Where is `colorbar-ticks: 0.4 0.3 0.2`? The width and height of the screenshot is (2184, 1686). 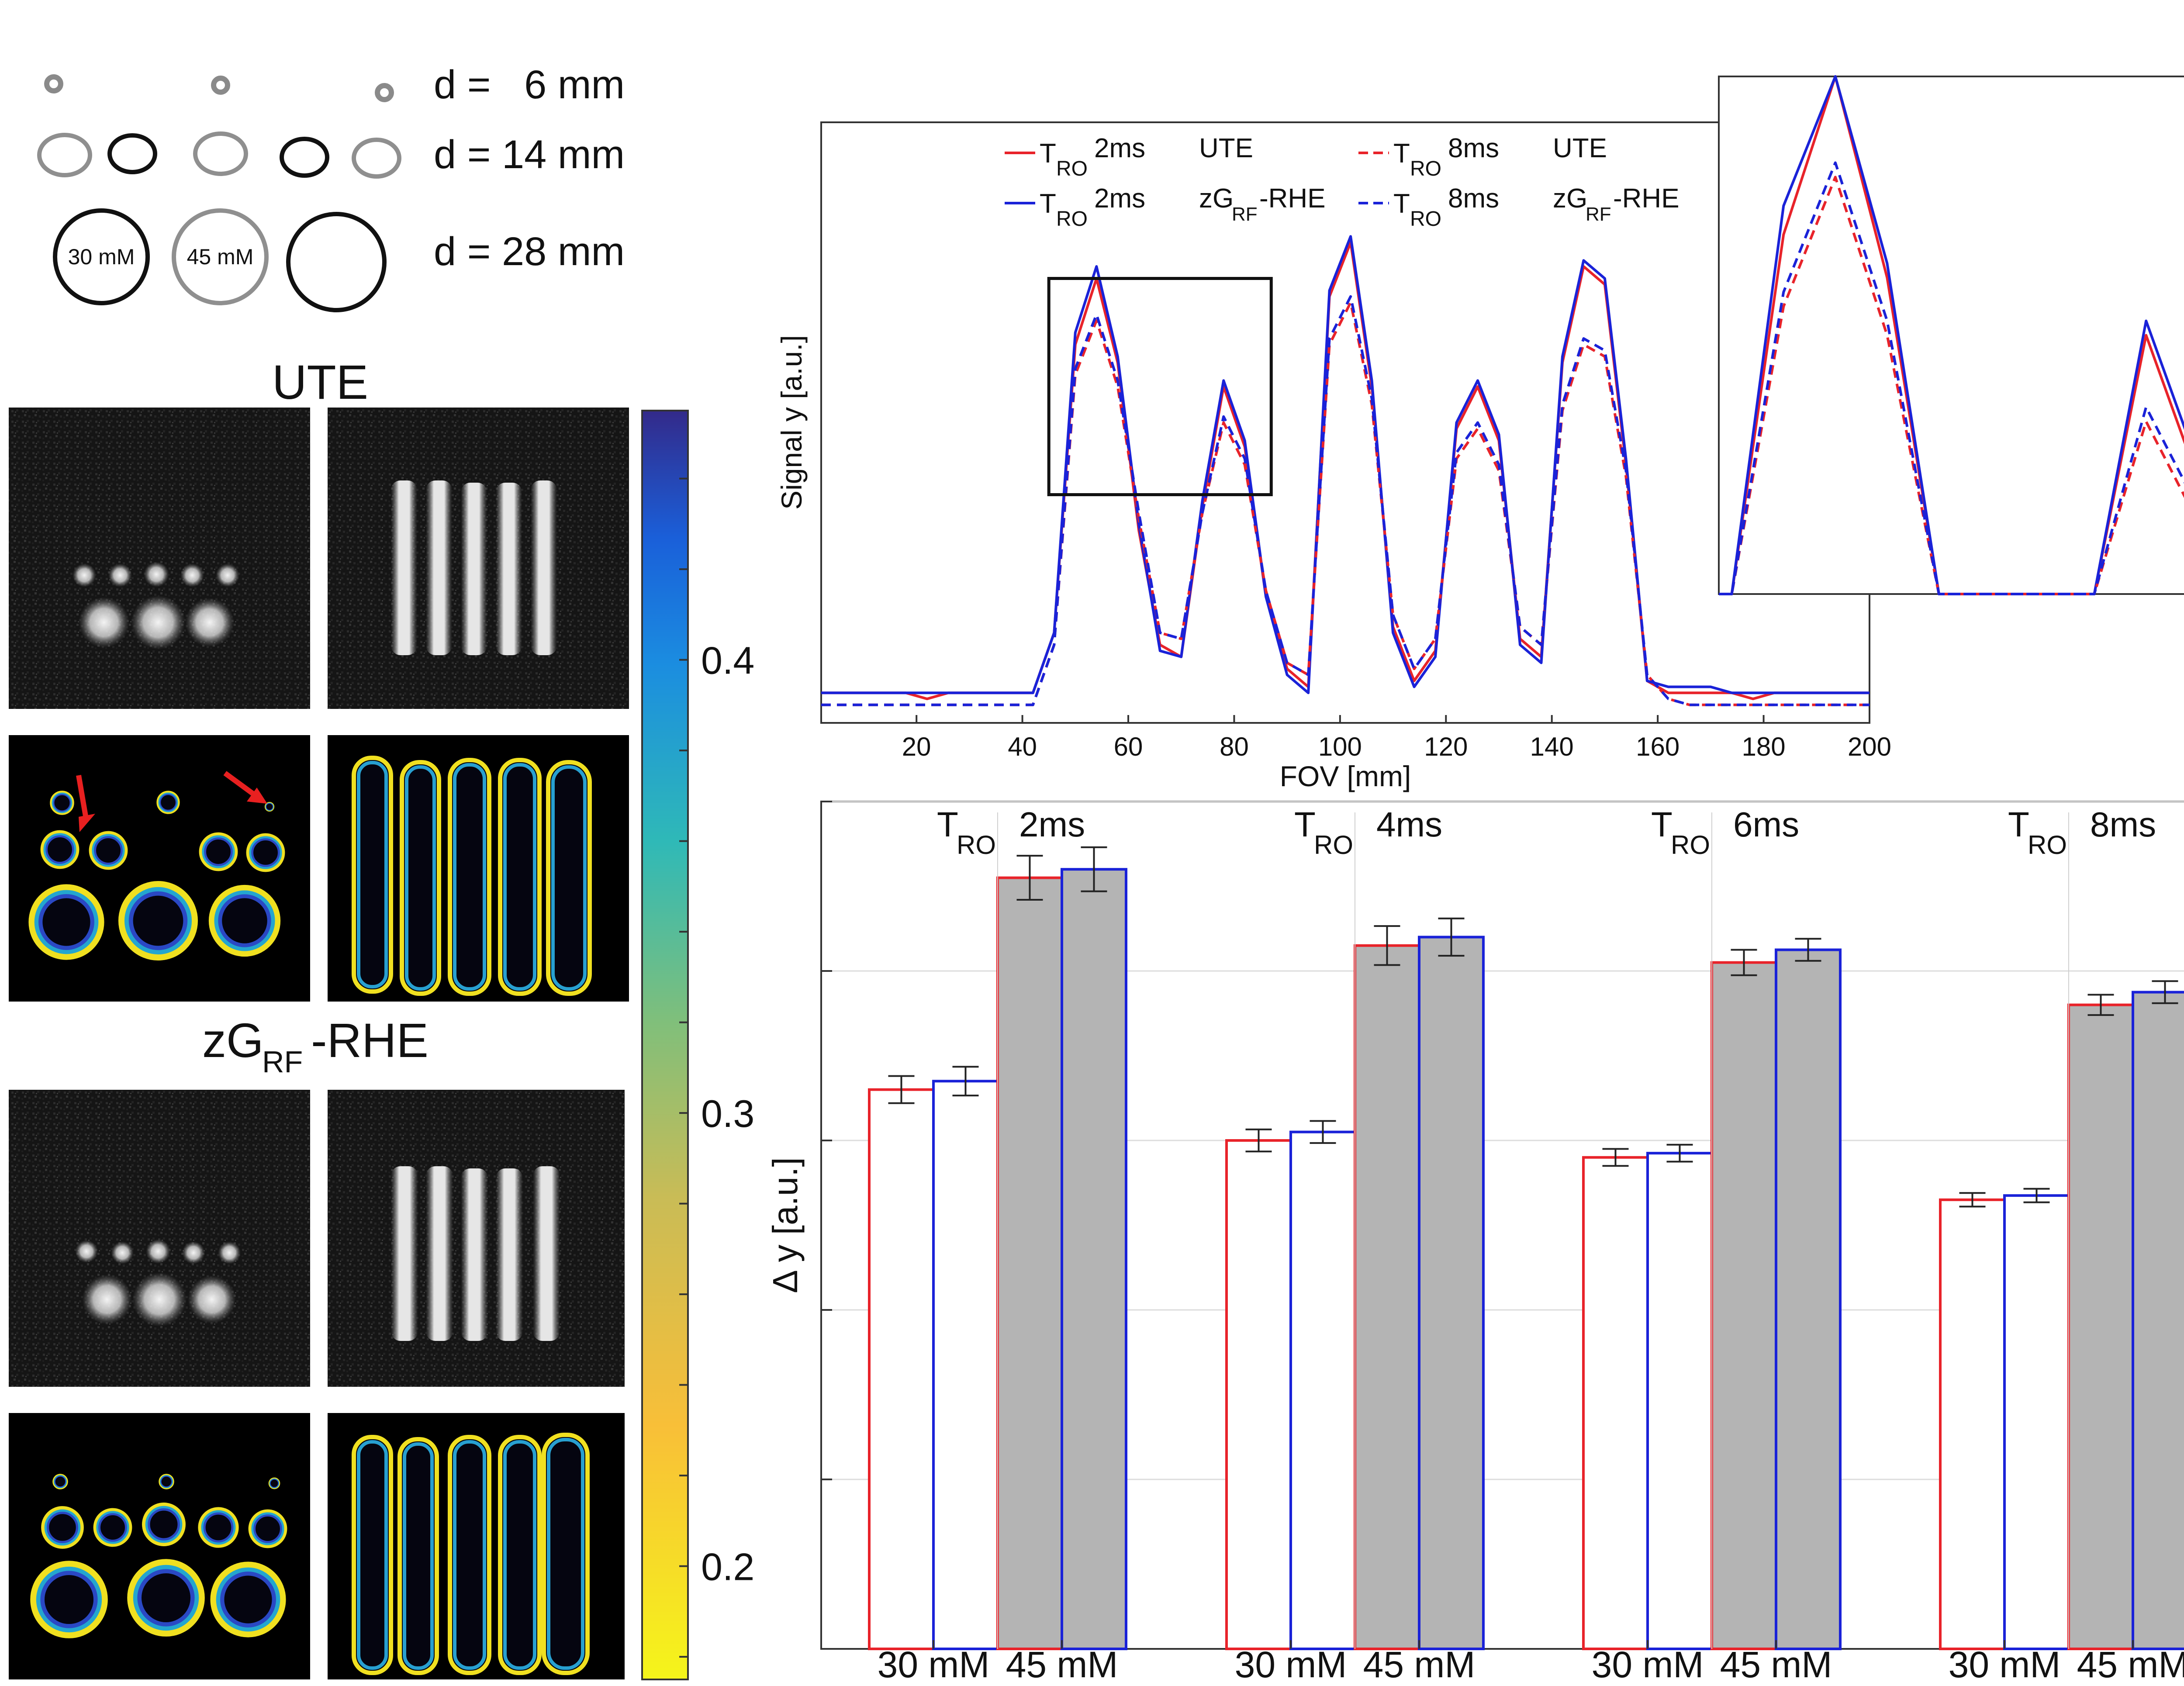 colorbar-ticks: 0.4 0.3 0.2 is located at coordinates (716, 1067).